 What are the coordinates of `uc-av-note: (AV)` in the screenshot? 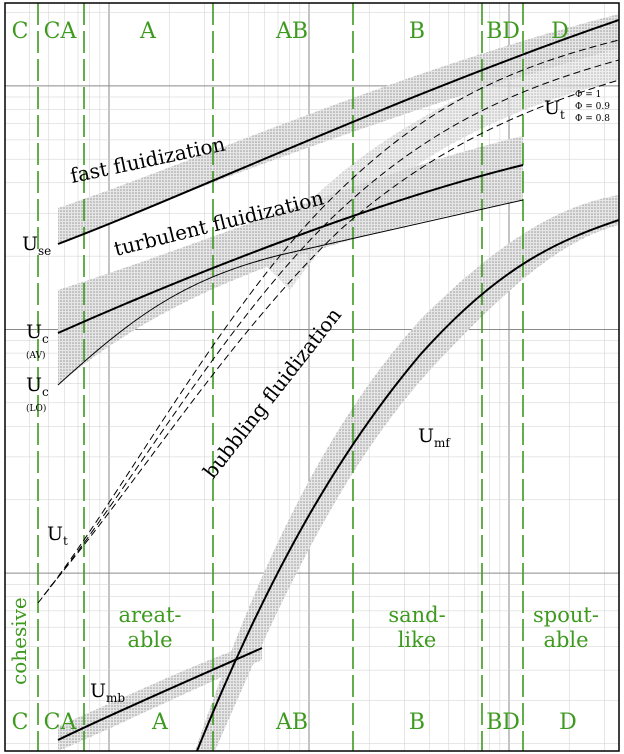 It's located at (36, 355).